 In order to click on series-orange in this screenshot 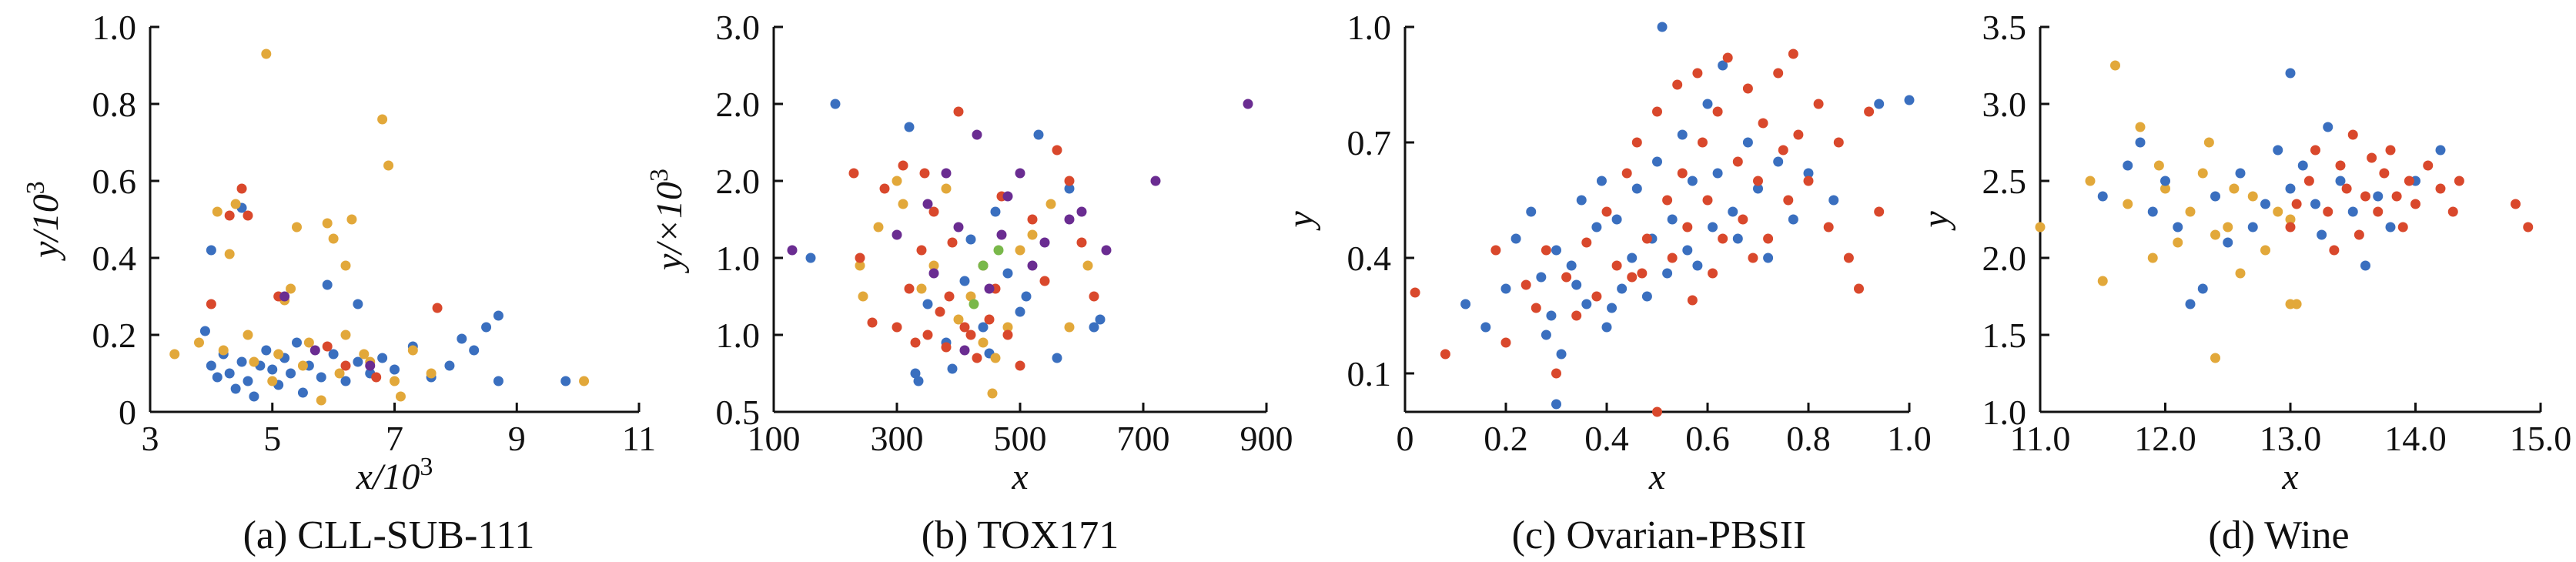, I will do `click(2169, 211)`.